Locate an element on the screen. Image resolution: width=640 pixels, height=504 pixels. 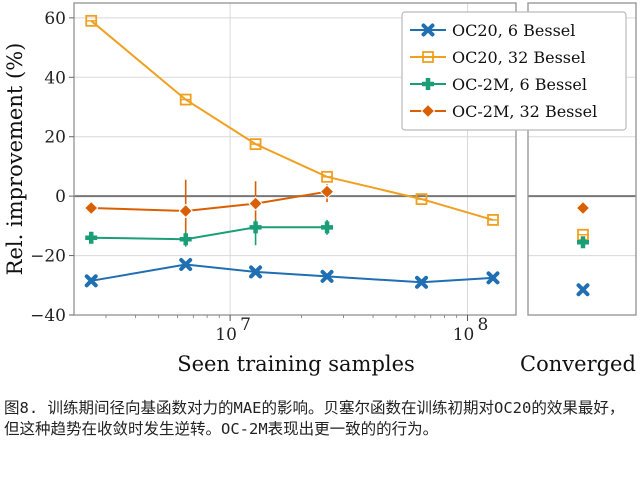
y-axis-ticks: 60 40 20 0 −20 −40 is located at coordinates (52, 167).